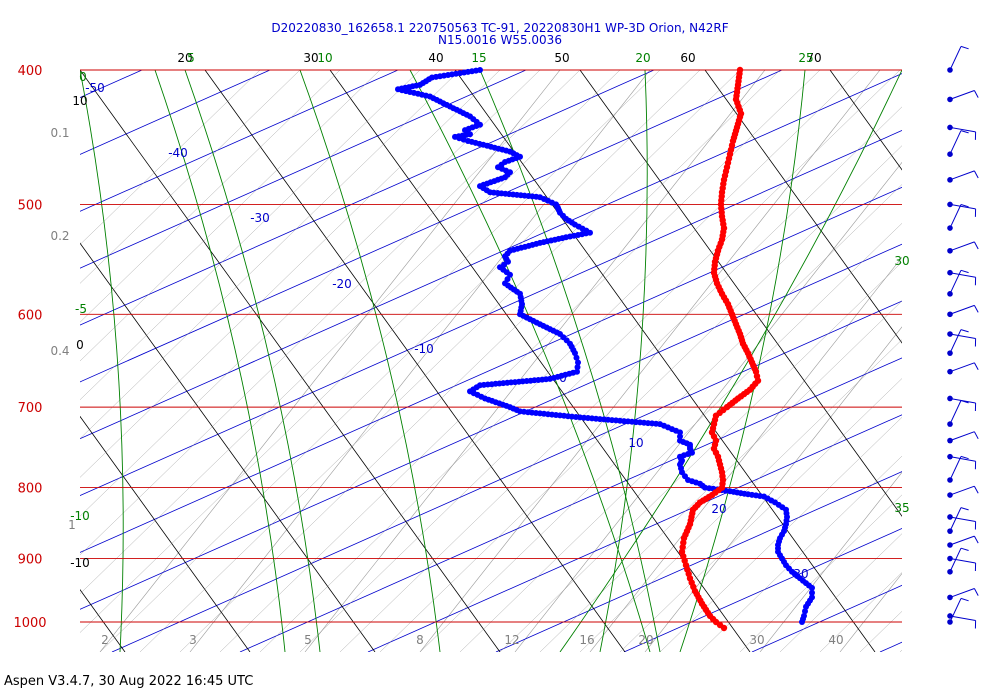 The image size is (1000, 700). Describe the element at coordinates (30, 408) in the screenshot. I see `pressure-label: 700` at that location.